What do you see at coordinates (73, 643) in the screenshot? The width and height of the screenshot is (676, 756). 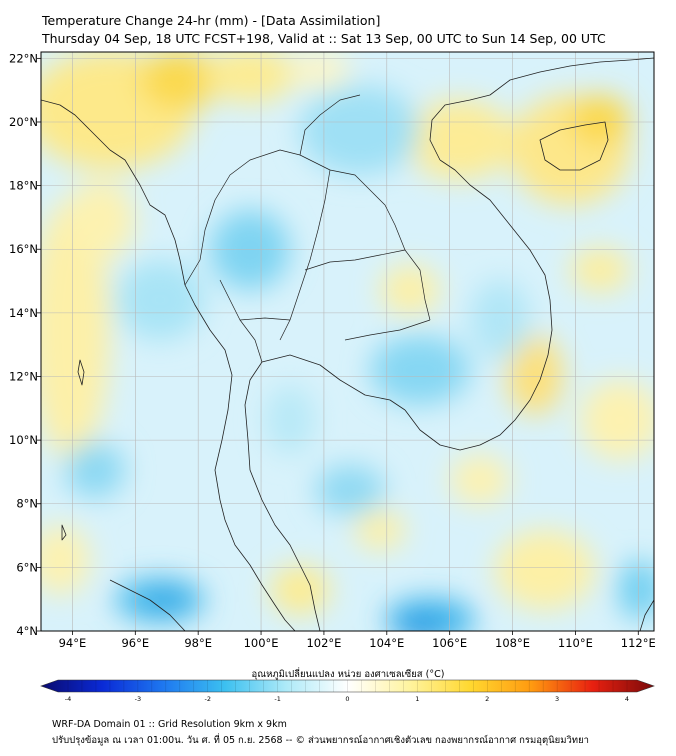 I see `lon-tick-label: 94°E` at bounding box center [73, 643].